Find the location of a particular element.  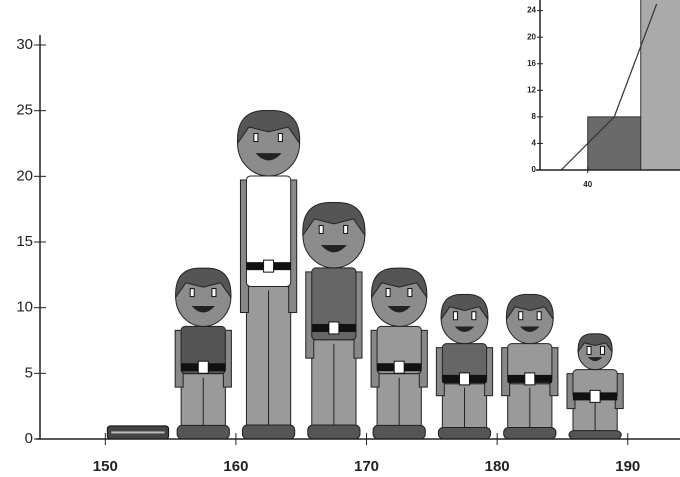

x-tick-label: 150 is located at coordinates (105, 466).